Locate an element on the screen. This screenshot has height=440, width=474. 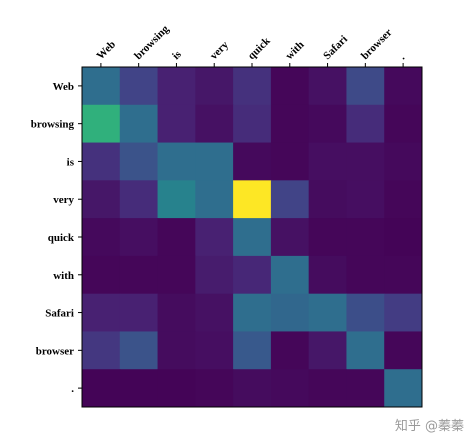
x-tick-label: very is located at coordinates (220, 51).